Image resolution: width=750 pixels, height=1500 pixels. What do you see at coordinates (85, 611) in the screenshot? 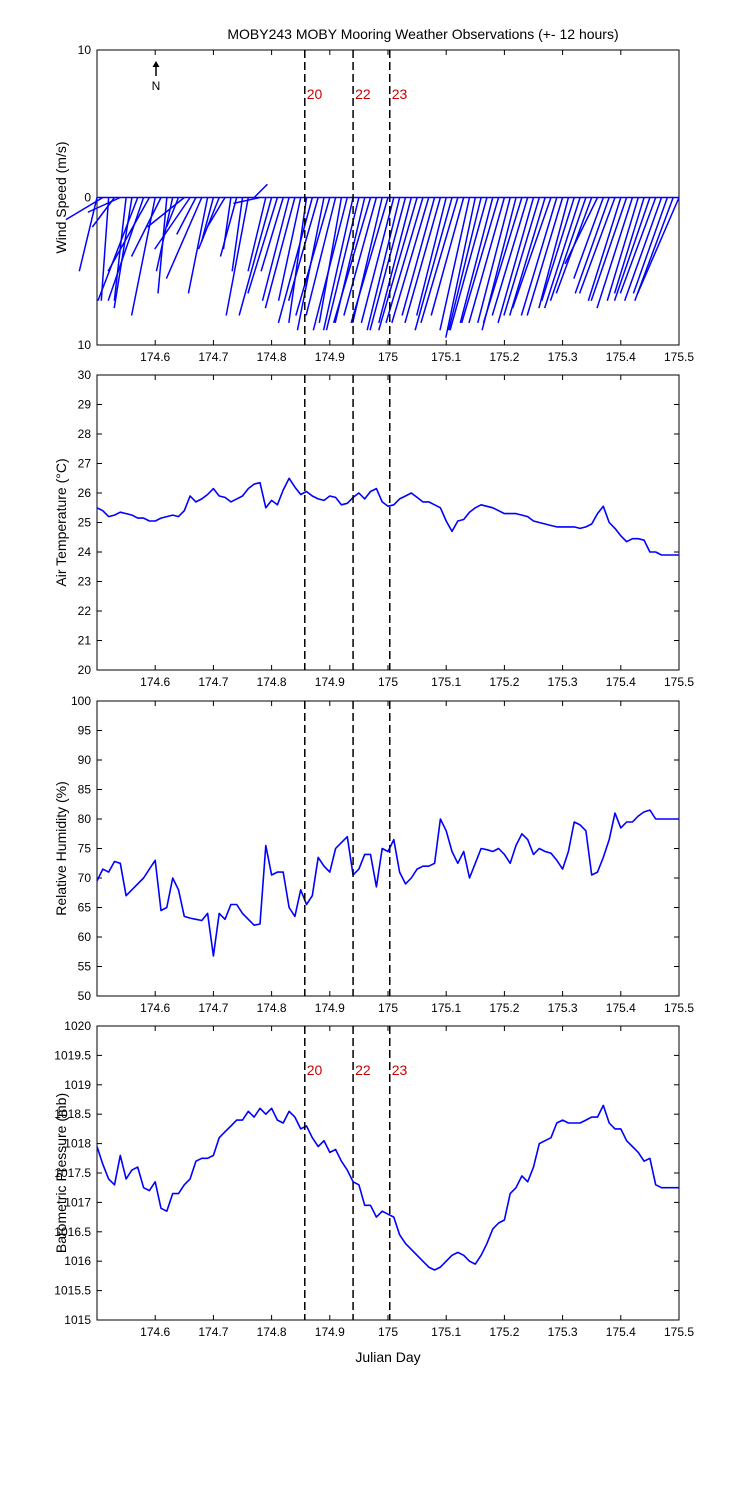
I see `y-tick-label: 22` at bounding box center [85, 611].